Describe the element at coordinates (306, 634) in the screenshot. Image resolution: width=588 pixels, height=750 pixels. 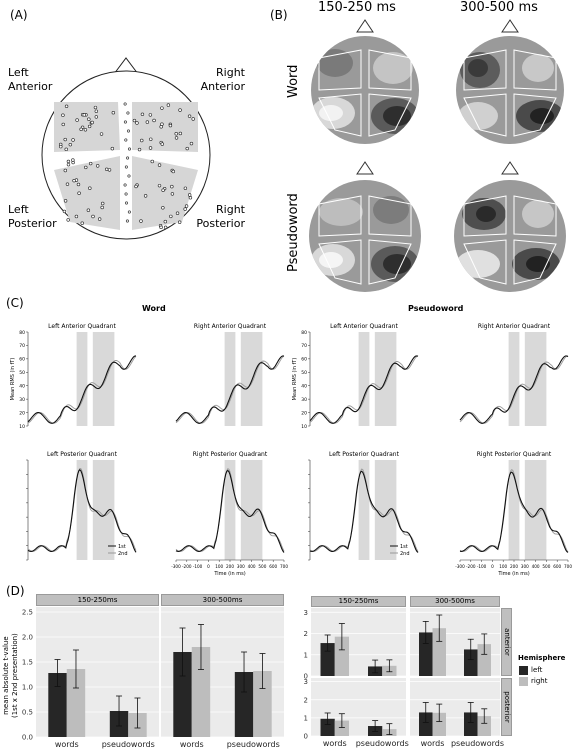
I see `y-tick-label: 2` at that location.